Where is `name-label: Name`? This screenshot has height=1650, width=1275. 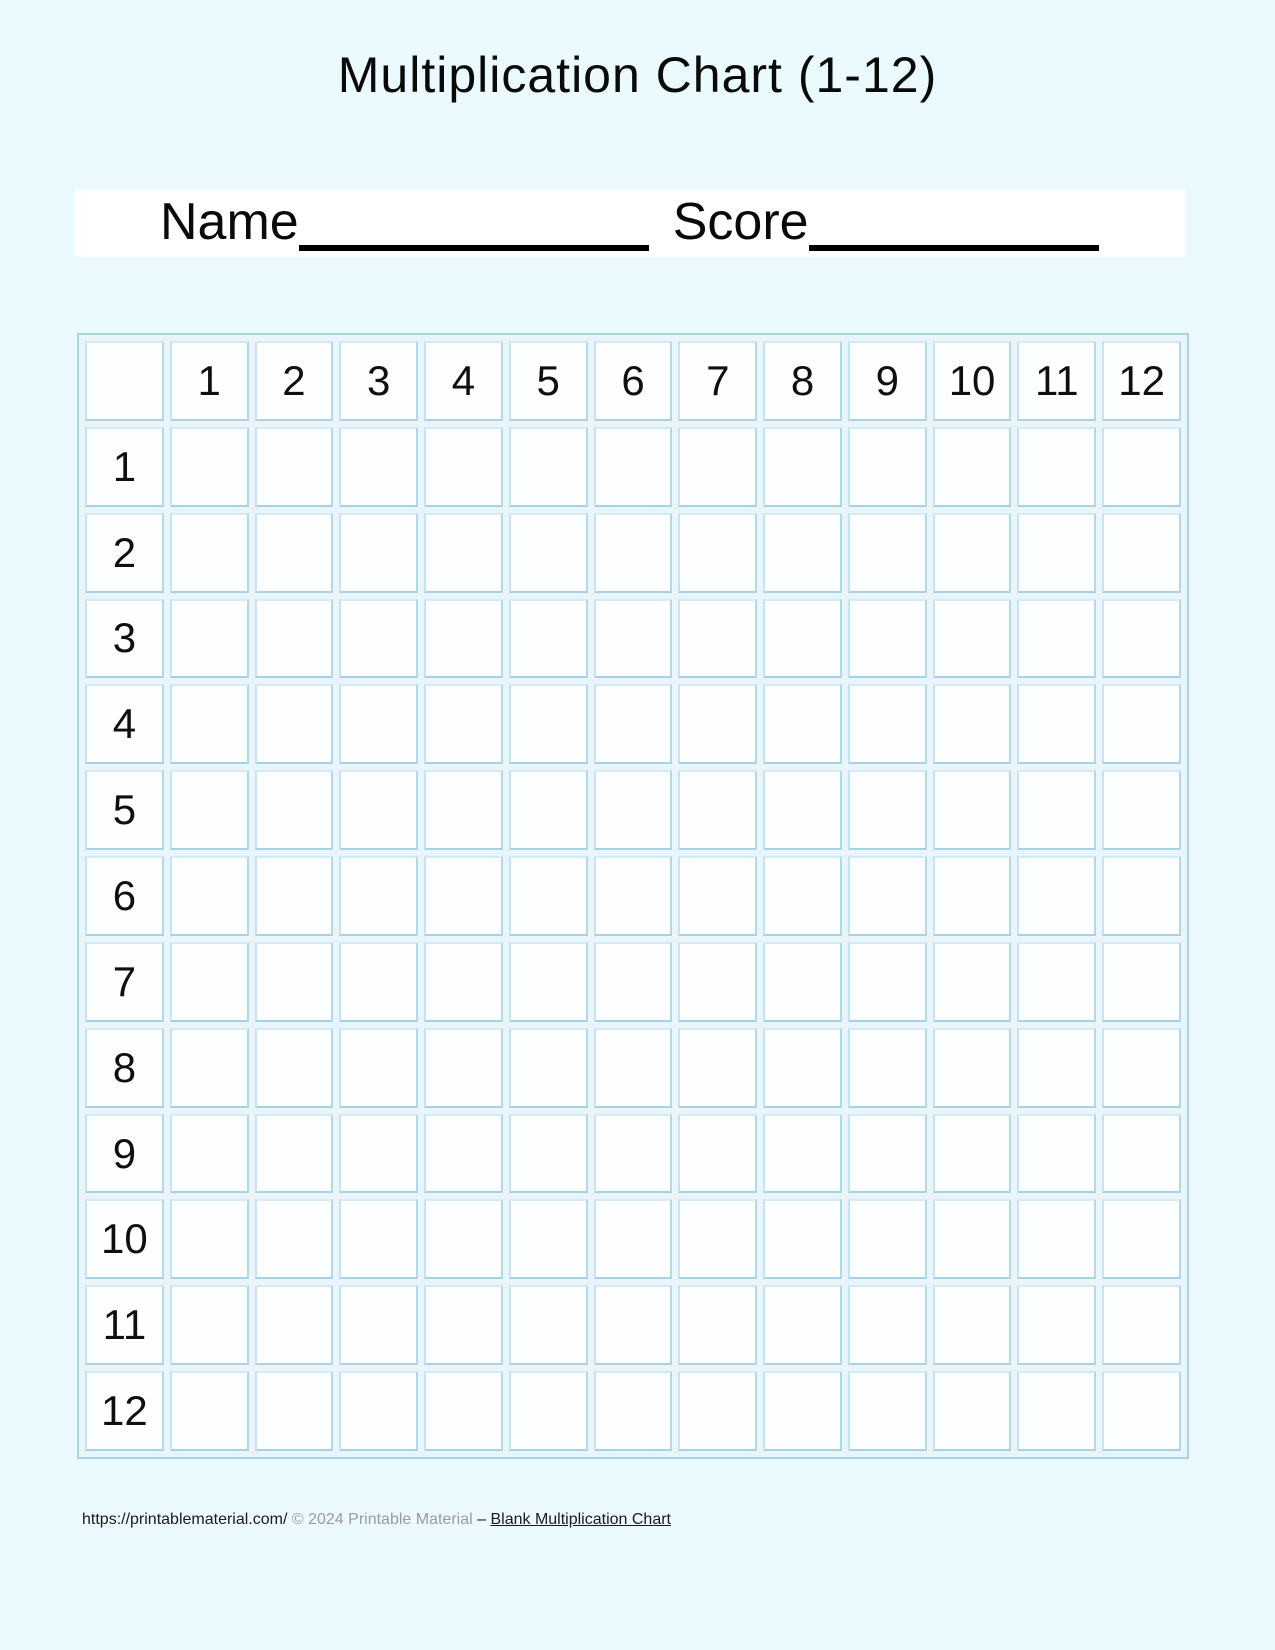
name-label: Name is located at coordinates (229, 222).